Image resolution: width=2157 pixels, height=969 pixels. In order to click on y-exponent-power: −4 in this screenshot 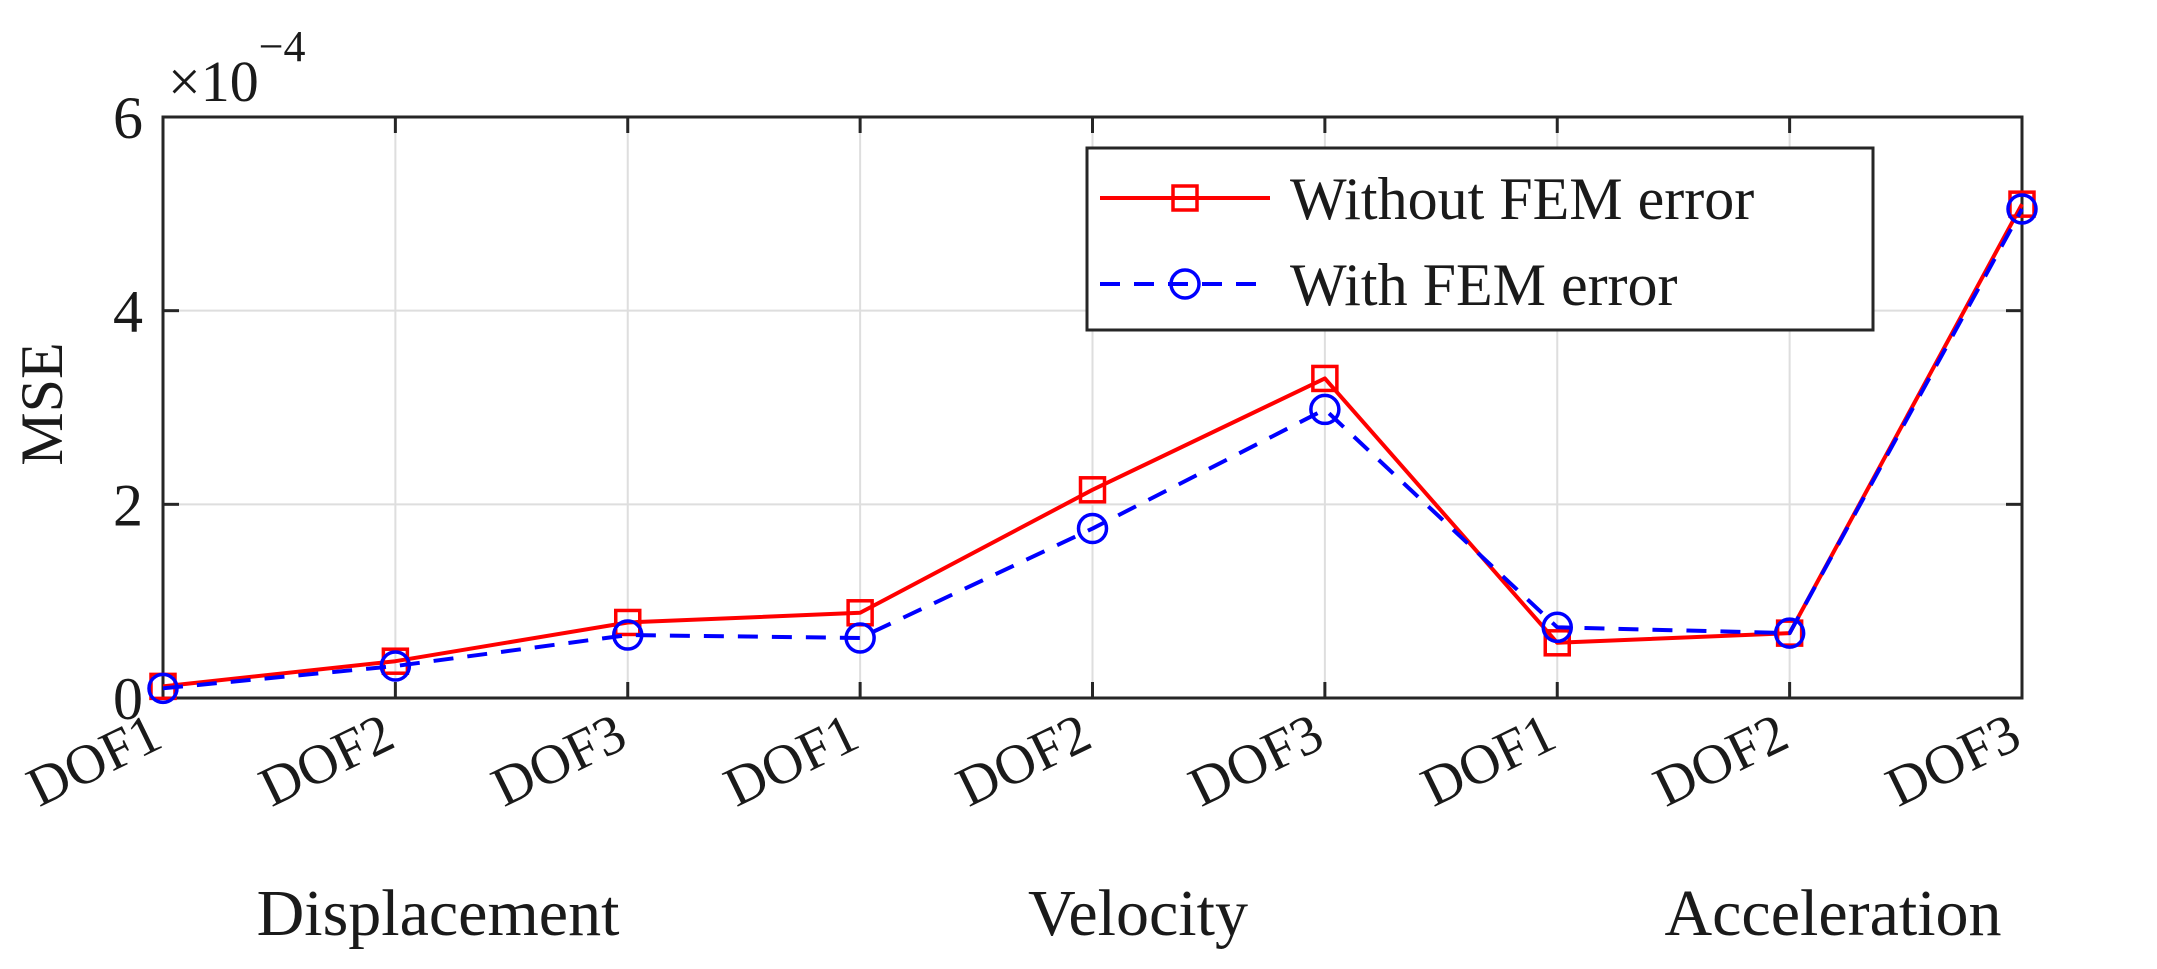, I will do `click(282, 46)`.